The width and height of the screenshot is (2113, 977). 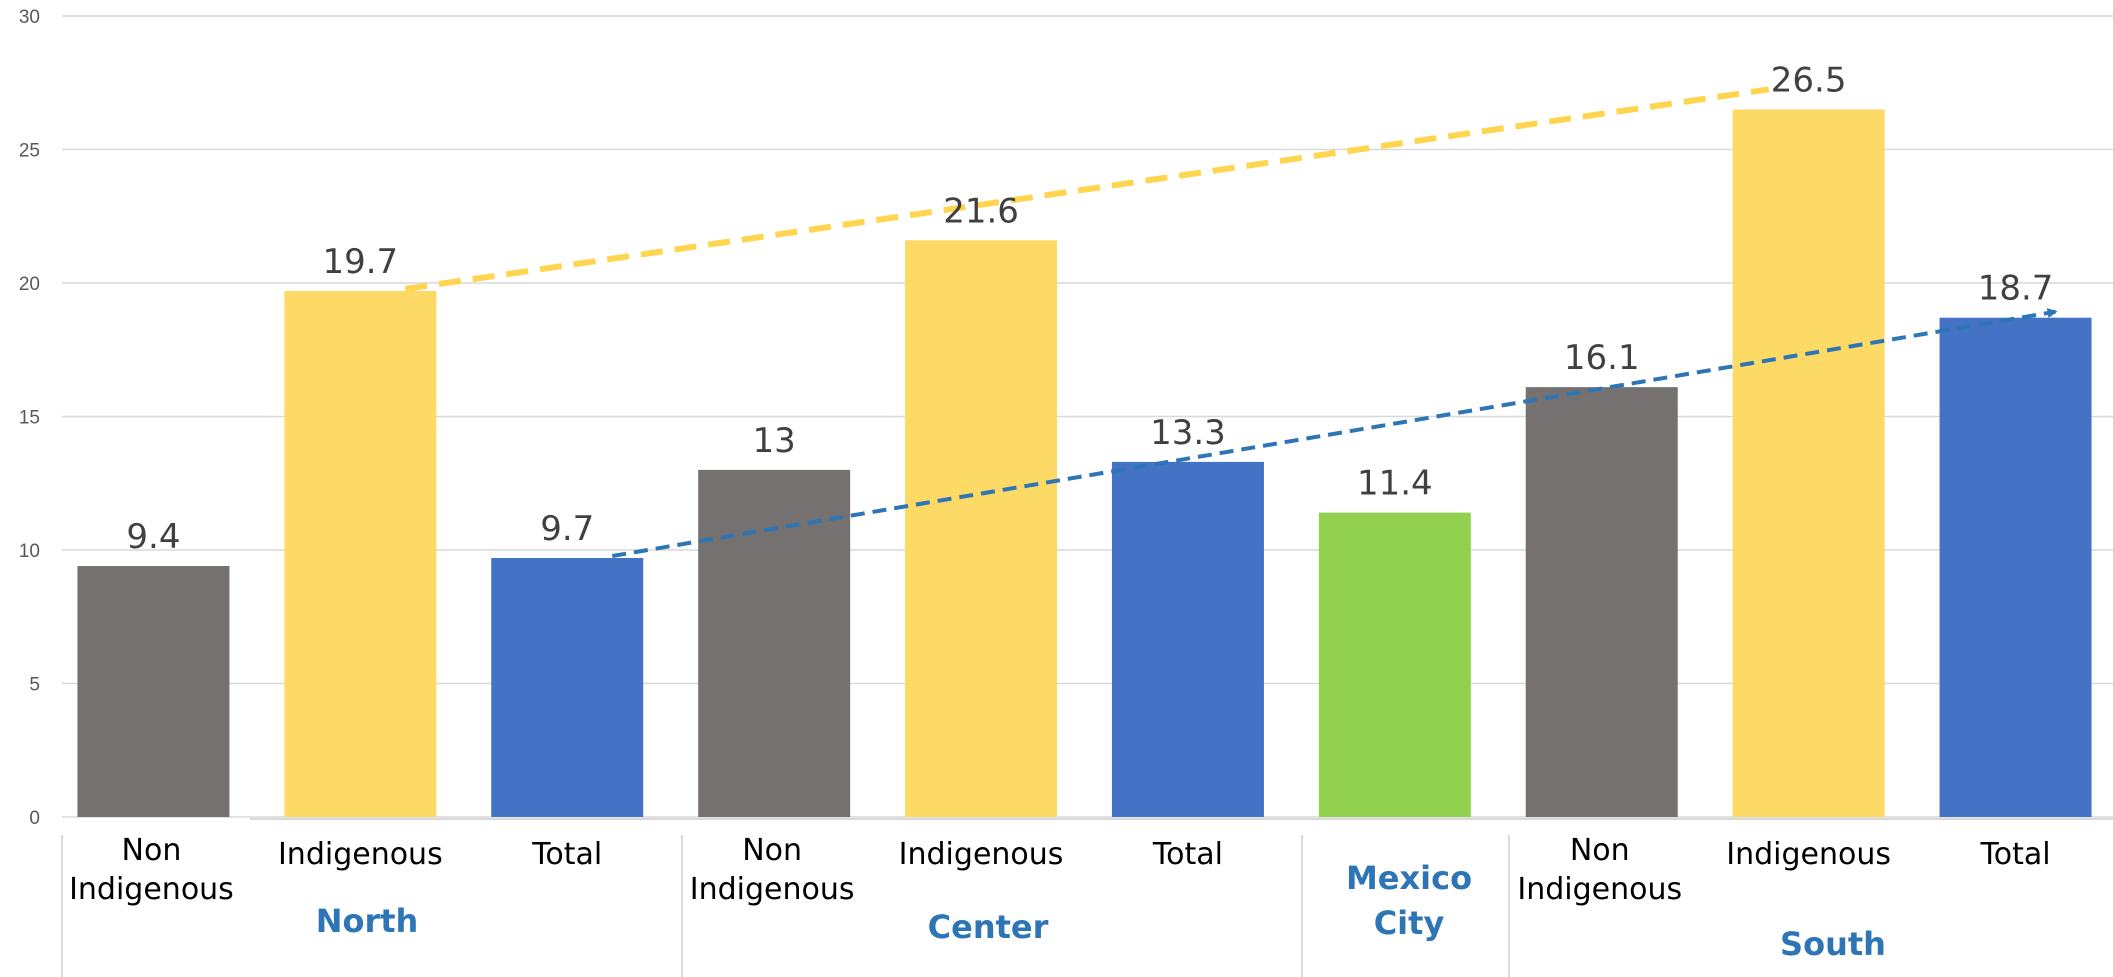 What do you see at coordinates (153, 537) in the screenshot?
I see `data-label: 9.4` at bounding box center [153, 537].